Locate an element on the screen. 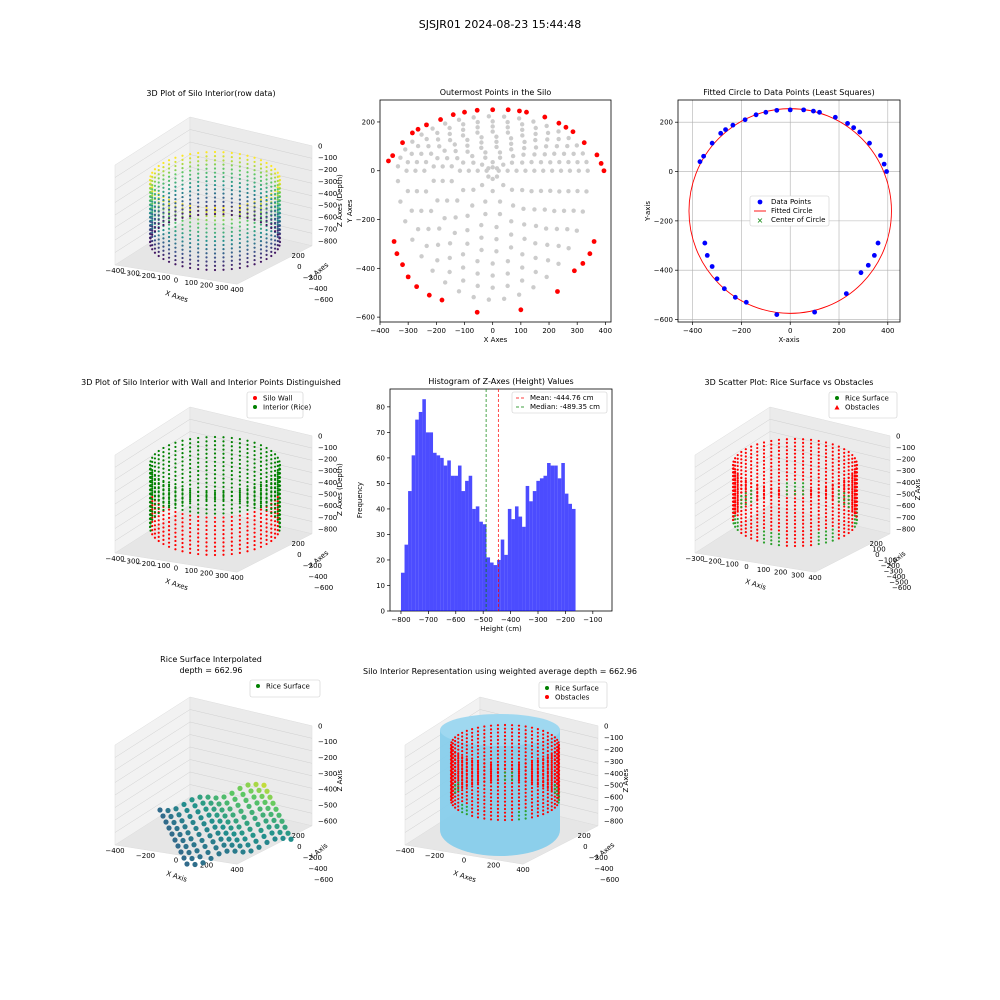 The height and width of the screenshot is (1000, 1000). legend: Rice Surface is located at coordinates (285, 688).